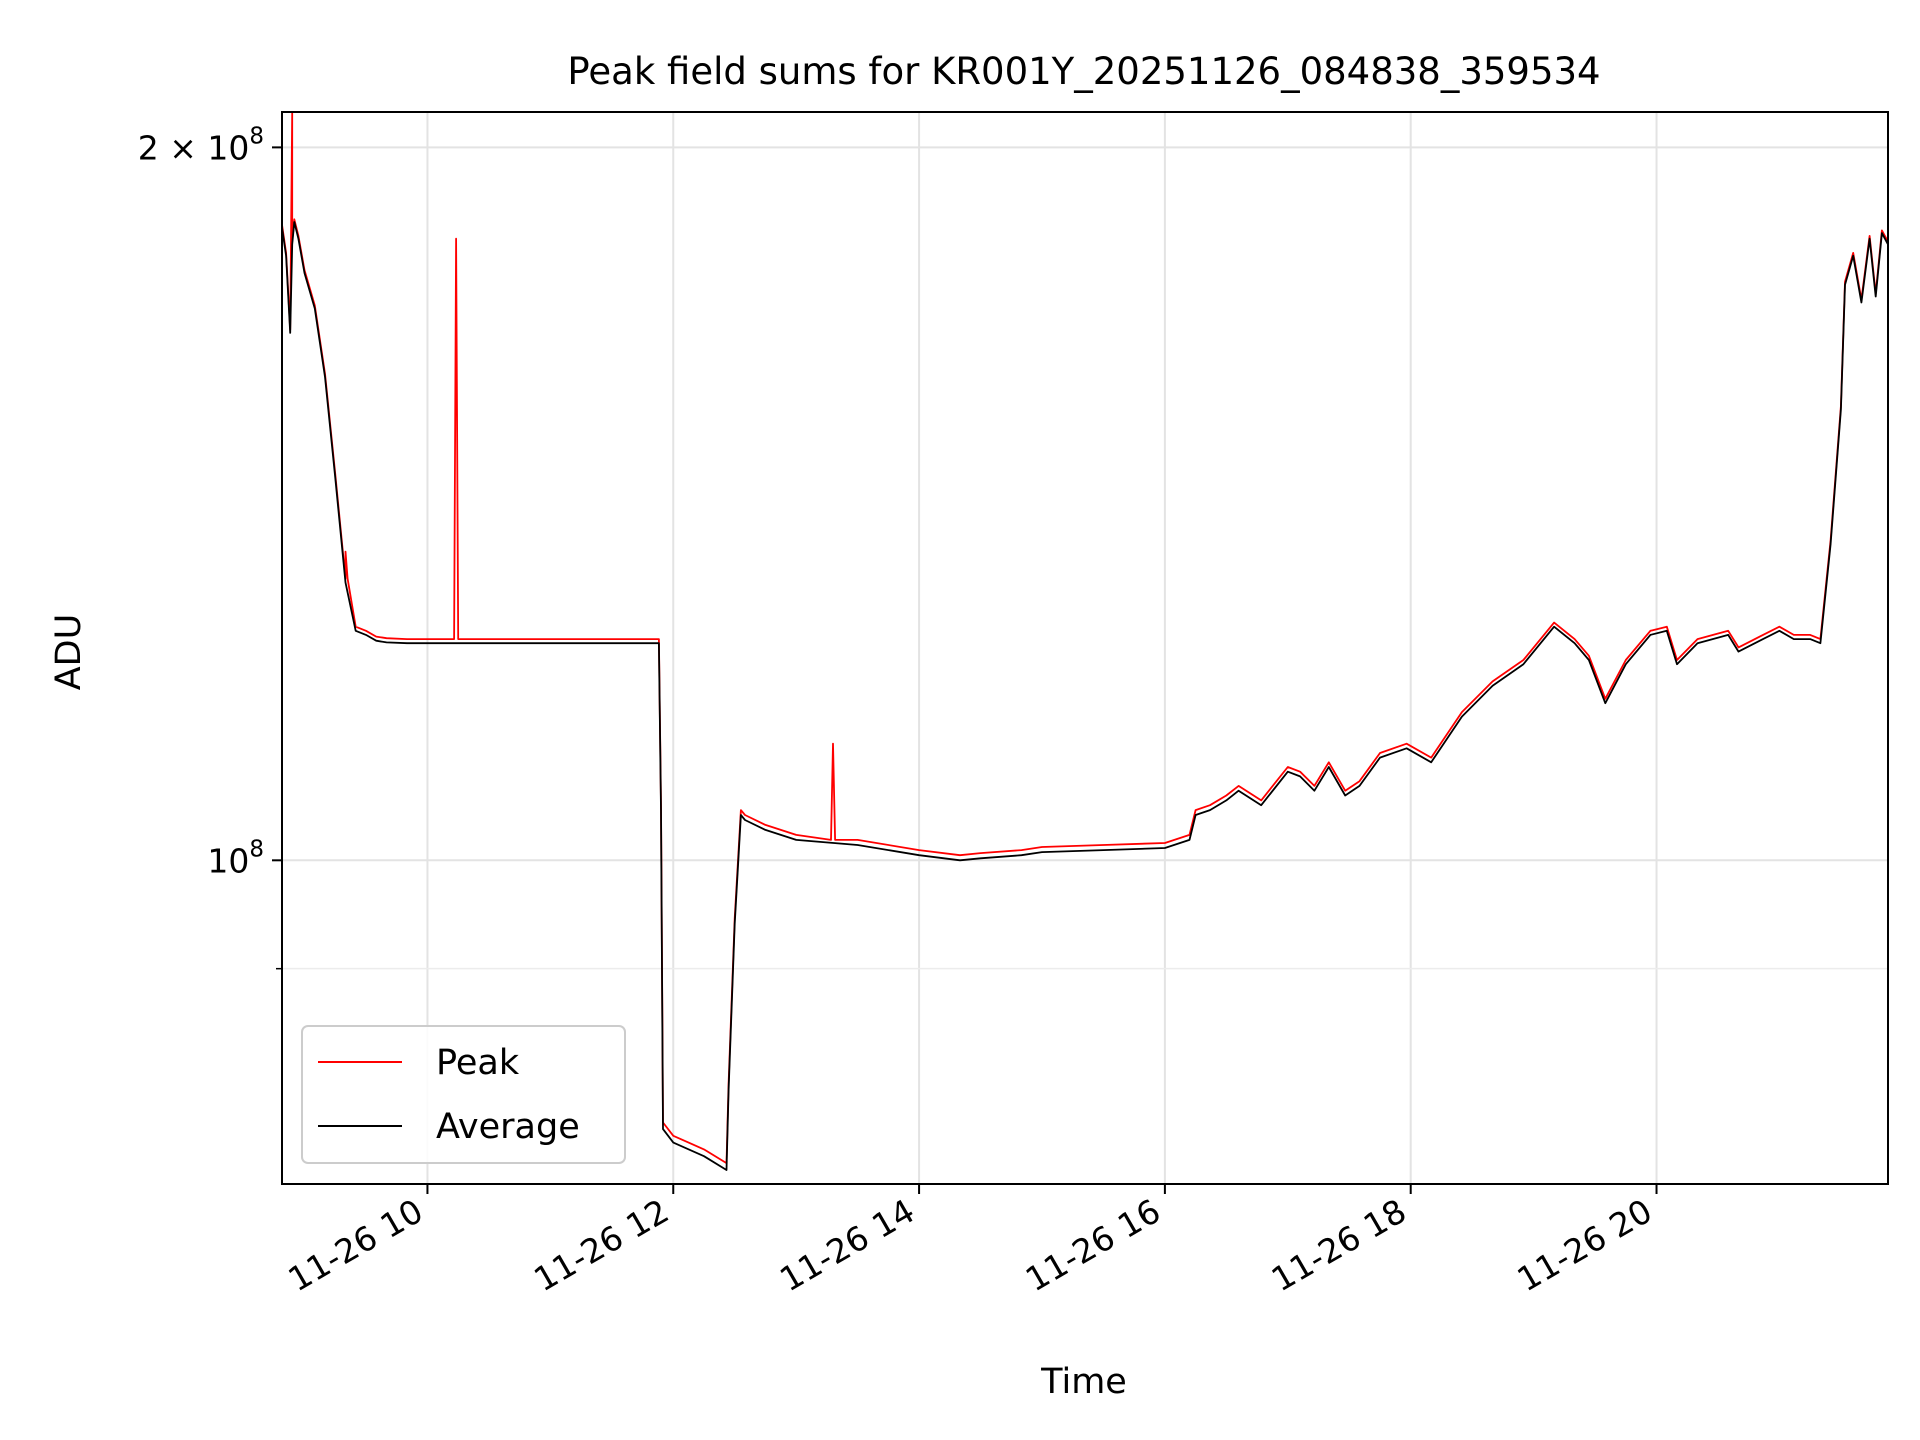 The width and height of the screenshot is (1920, 1440). I want to click on legend-label-average: Average, so click(508, 1127).